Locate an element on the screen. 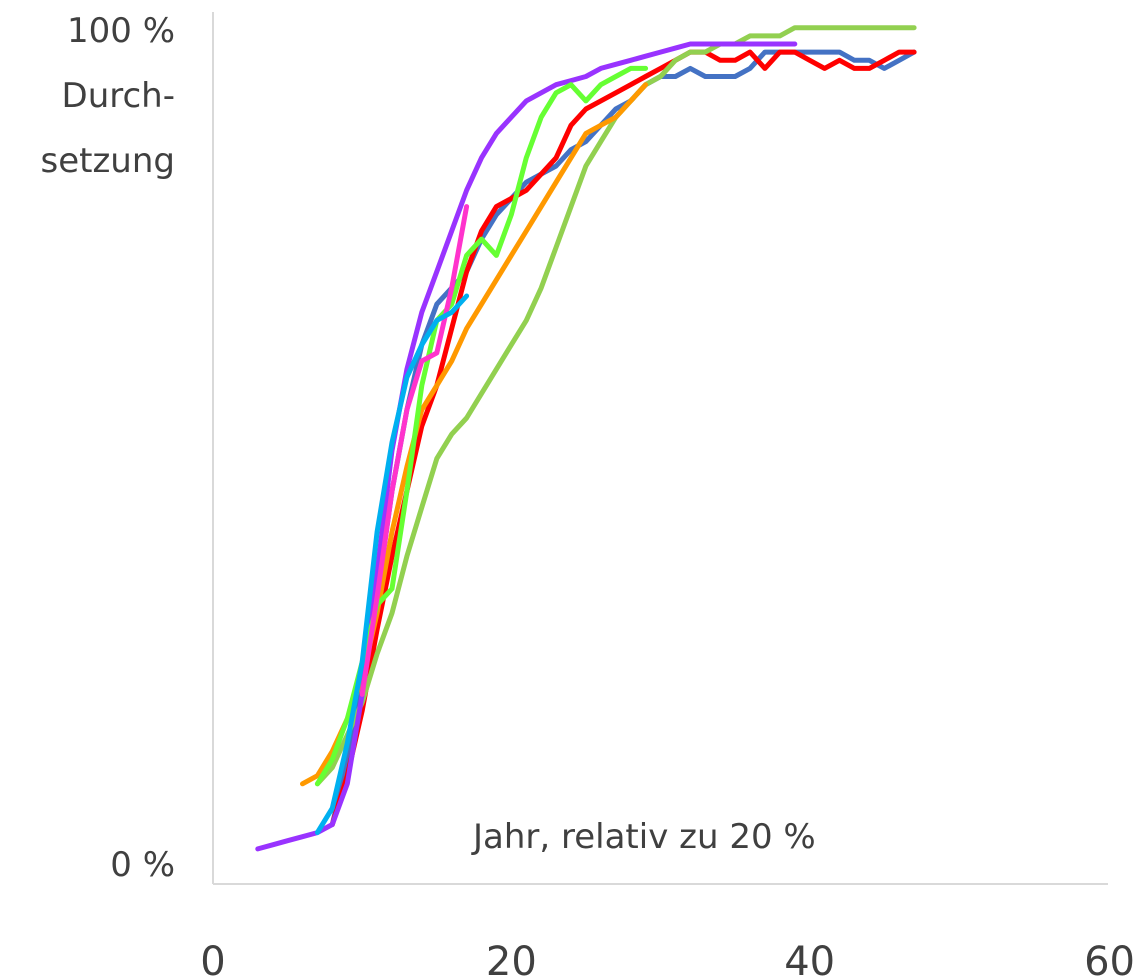 This screenshot has height=979, width=1139. y-zero-label: 0 % is located at coordinates (142, 865).